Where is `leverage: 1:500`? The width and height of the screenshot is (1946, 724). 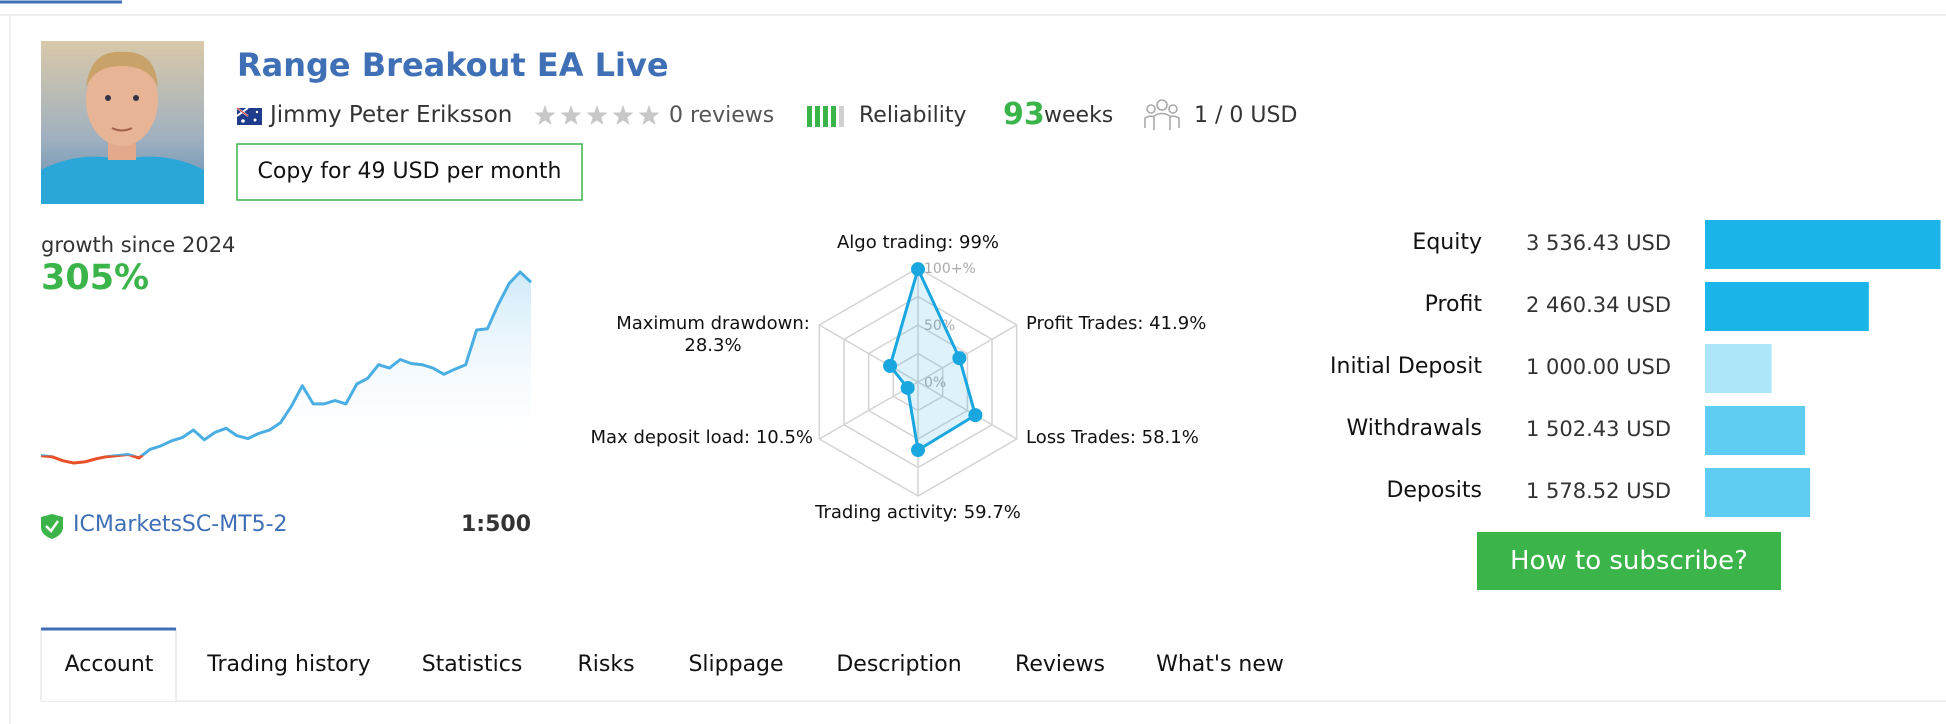
leverage: 1:500 is located at coordinates (495, 524).